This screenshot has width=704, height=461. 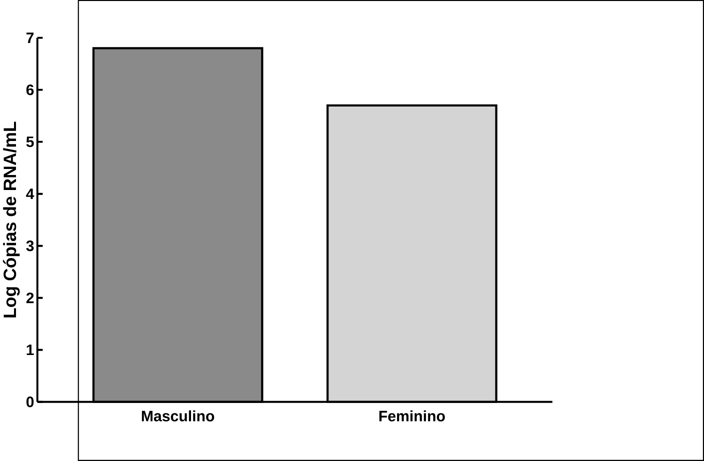 What do you see at coordinates (30, 298) in the screenshot?
I see `y-tick-label: 2` at bounding box center [30, 298].